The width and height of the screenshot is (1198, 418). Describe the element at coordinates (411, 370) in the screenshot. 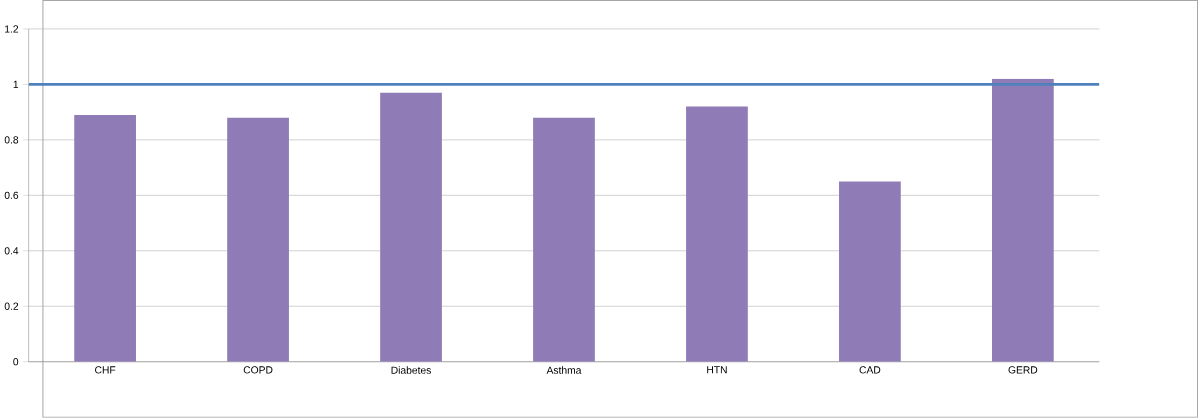

I see `x-tick-label: Diabetes` at that location.